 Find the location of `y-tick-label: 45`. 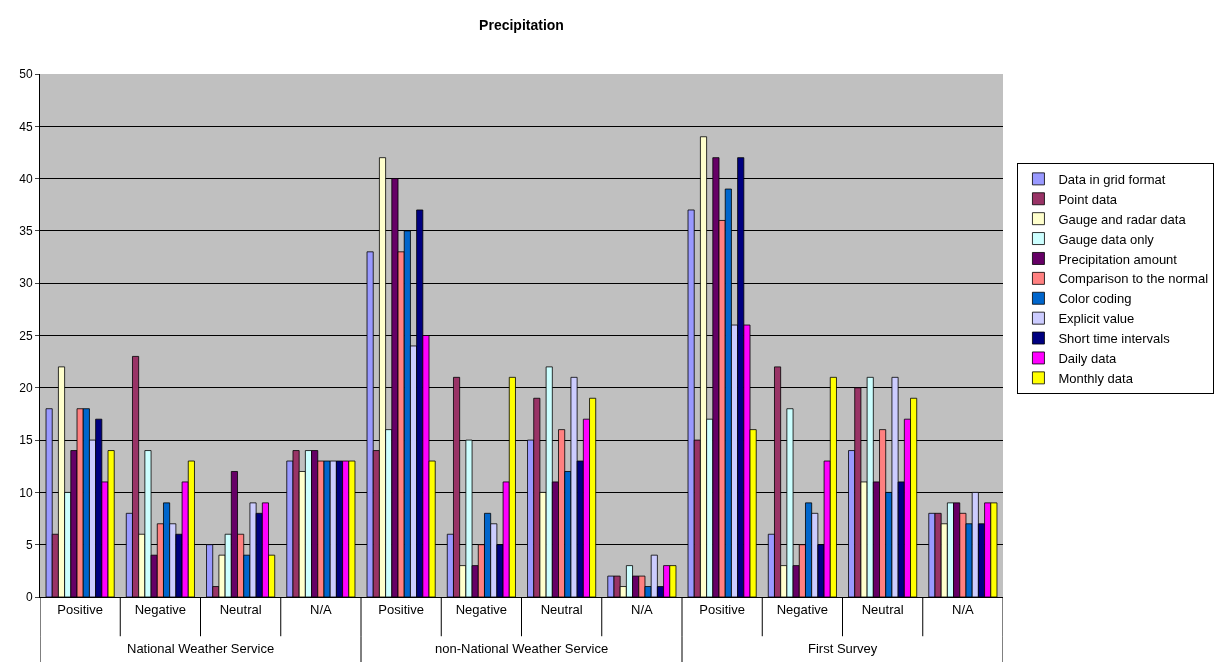

y-tick-label: 45 is located at coordinates (26, 126).